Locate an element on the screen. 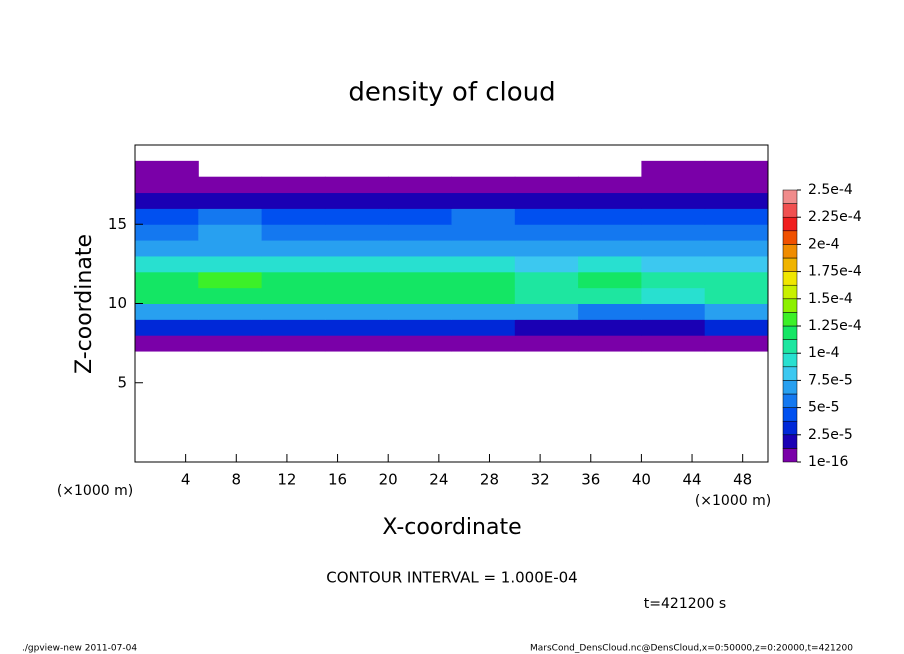  x-units: (×1000 m) is located at coordinates (733, 501).